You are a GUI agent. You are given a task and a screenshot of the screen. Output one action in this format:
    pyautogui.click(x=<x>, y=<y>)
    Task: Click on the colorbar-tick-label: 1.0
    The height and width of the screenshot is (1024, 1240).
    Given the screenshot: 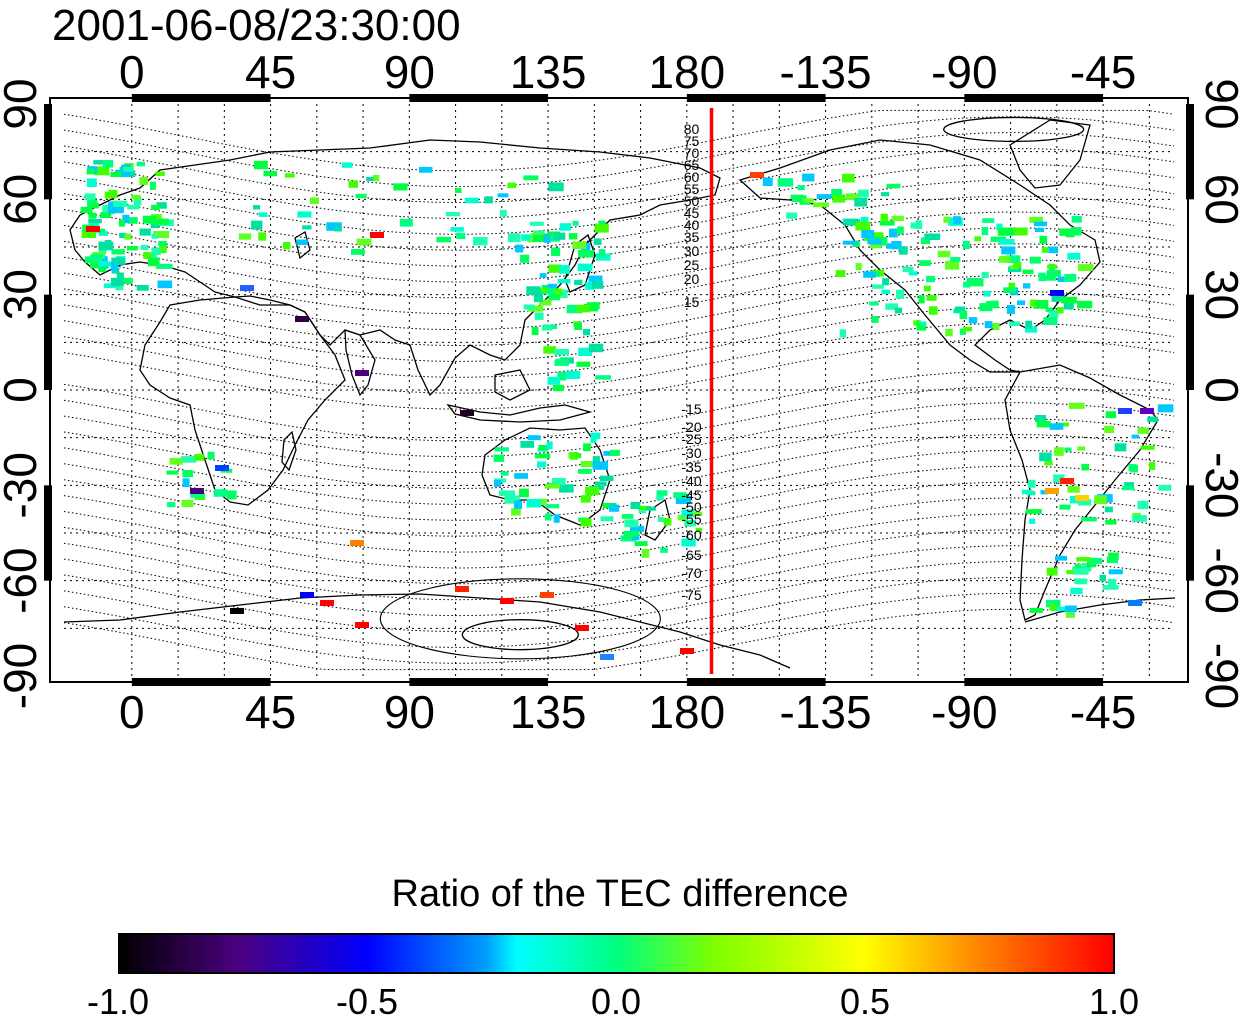 What is the action you would take?
    pyautogui.click(x=1114, y=1001)
    